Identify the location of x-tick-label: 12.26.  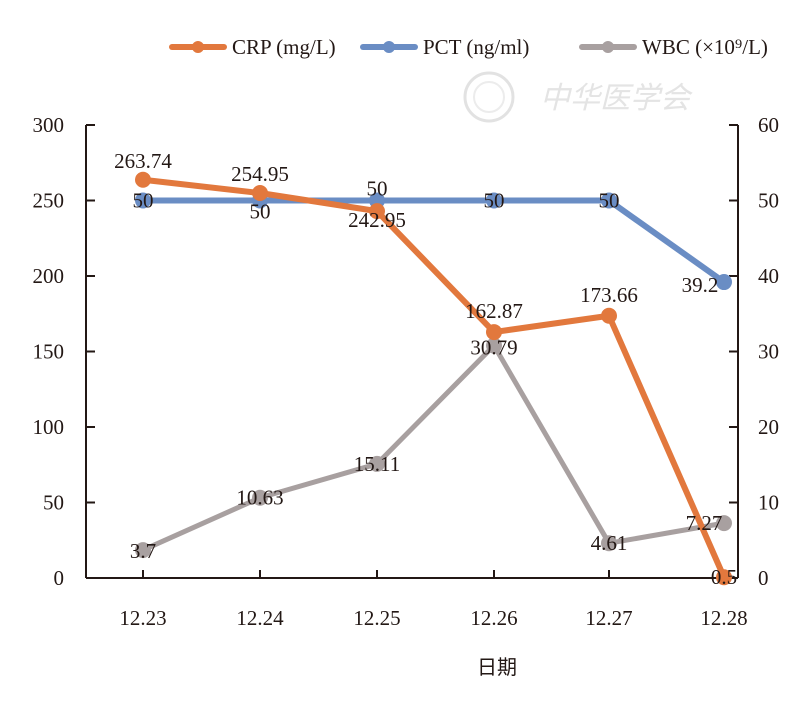
(493, 618).